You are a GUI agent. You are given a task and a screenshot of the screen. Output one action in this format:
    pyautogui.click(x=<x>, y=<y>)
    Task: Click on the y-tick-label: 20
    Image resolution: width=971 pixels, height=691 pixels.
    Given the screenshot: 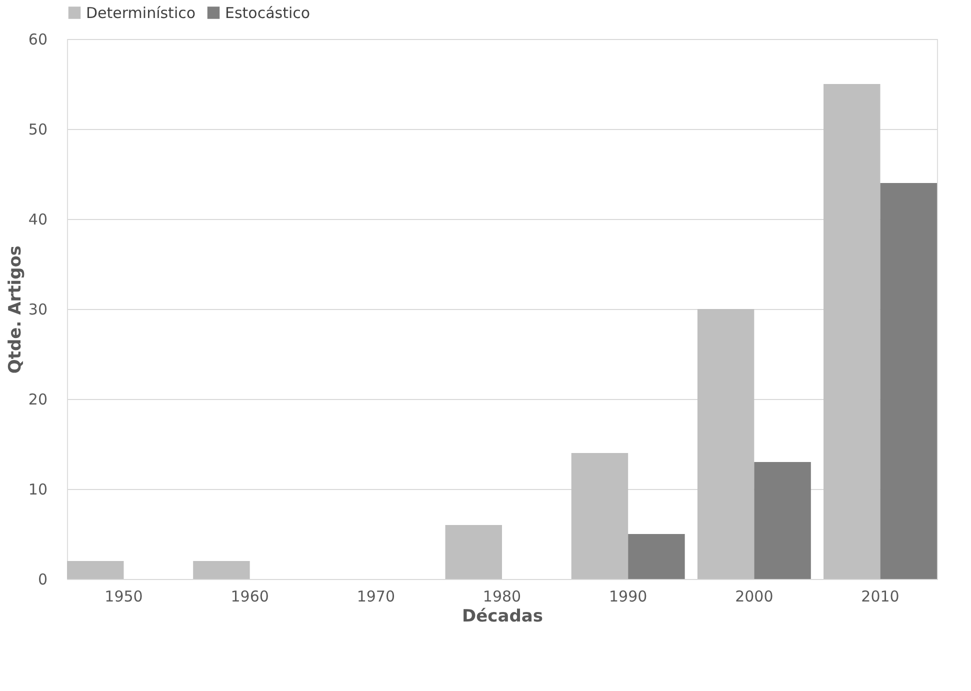 What is the action you would take?
    pyautogui.click(x=38, y=399)
    